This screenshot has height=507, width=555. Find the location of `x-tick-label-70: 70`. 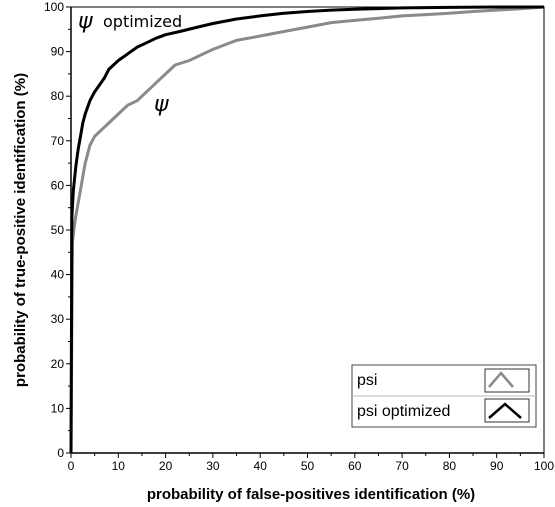

x-tick-label-70: 70 is located at coordinates (402, 466).